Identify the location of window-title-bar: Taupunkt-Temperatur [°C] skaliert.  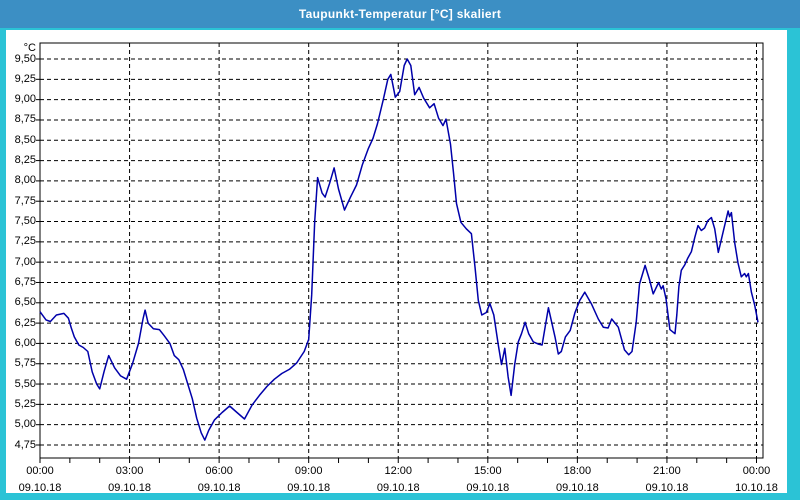
(400, 14).